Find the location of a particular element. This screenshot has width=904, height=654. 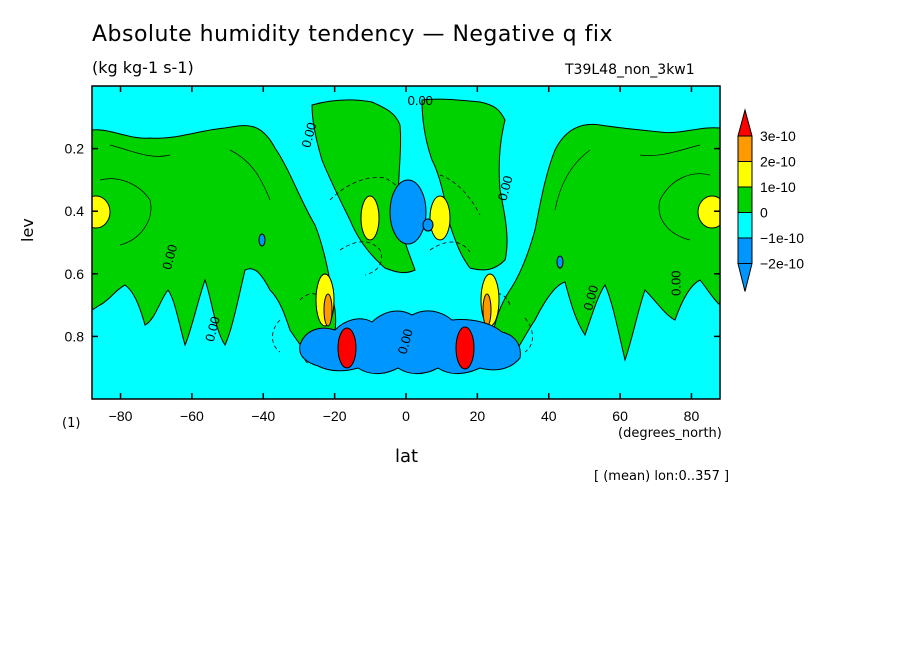

yellow-patch-south-pole is located at coordinates (101, 212).